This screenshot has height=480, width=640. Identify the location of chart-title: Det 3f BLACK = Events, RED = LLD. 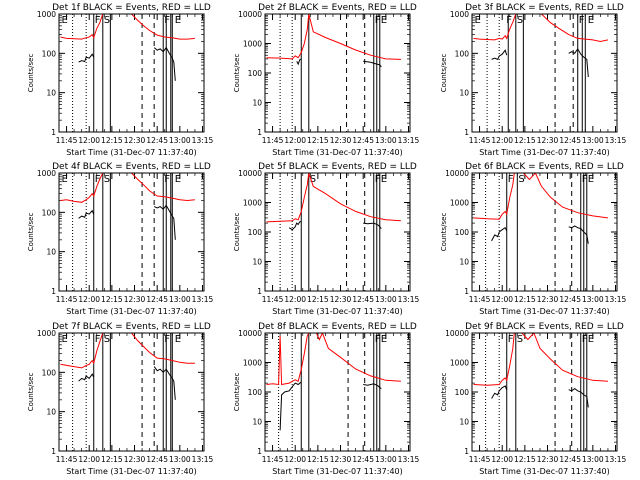
(544, 8).